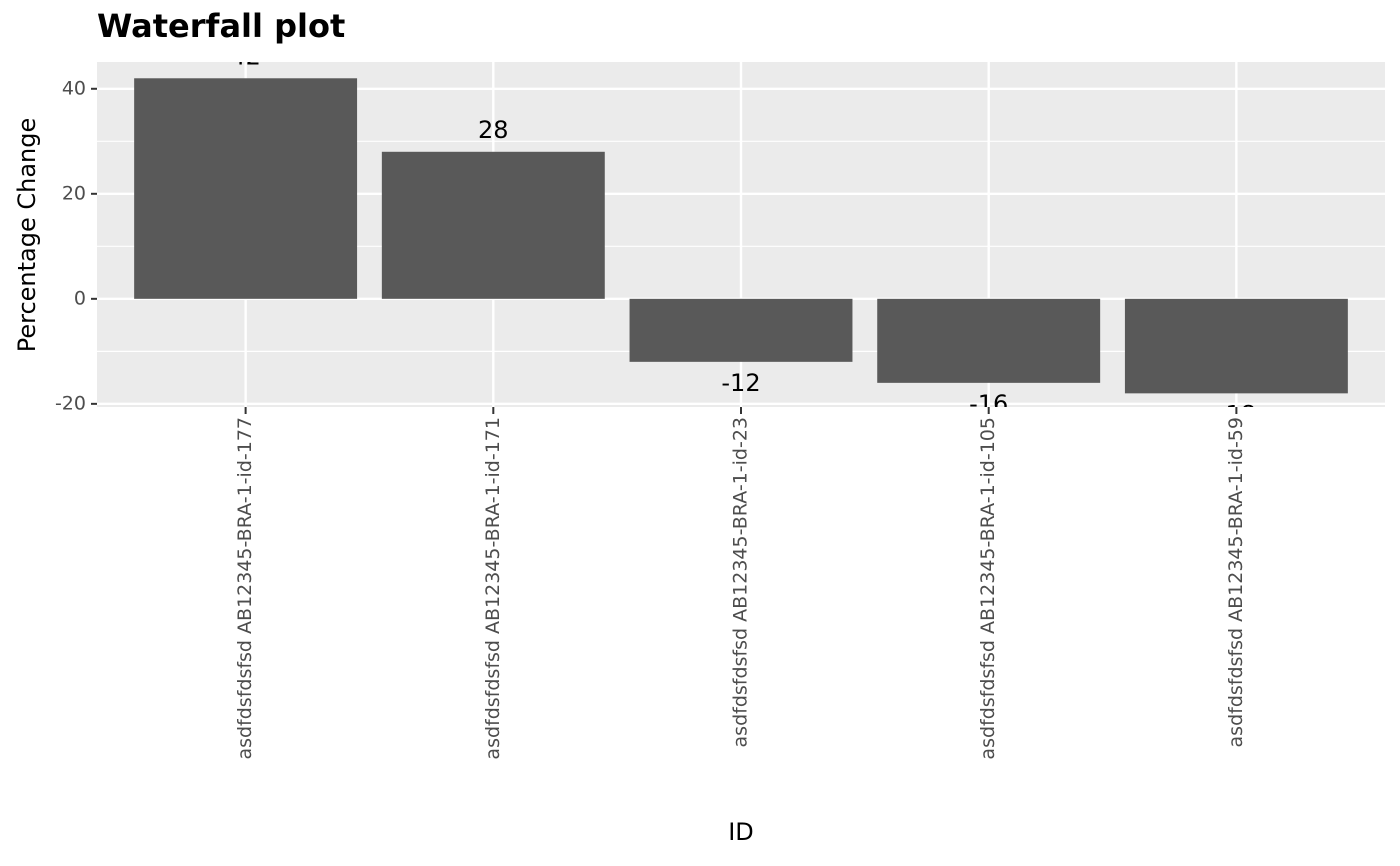 This screenshot has height=866, width=1400. What do you see at coordinates (1236, 582) in the screenshot?
I see `x-tick-label: asdfdsfdsfsd AB12345-BRA-1-id-59` at bounding box center [1236, 582].